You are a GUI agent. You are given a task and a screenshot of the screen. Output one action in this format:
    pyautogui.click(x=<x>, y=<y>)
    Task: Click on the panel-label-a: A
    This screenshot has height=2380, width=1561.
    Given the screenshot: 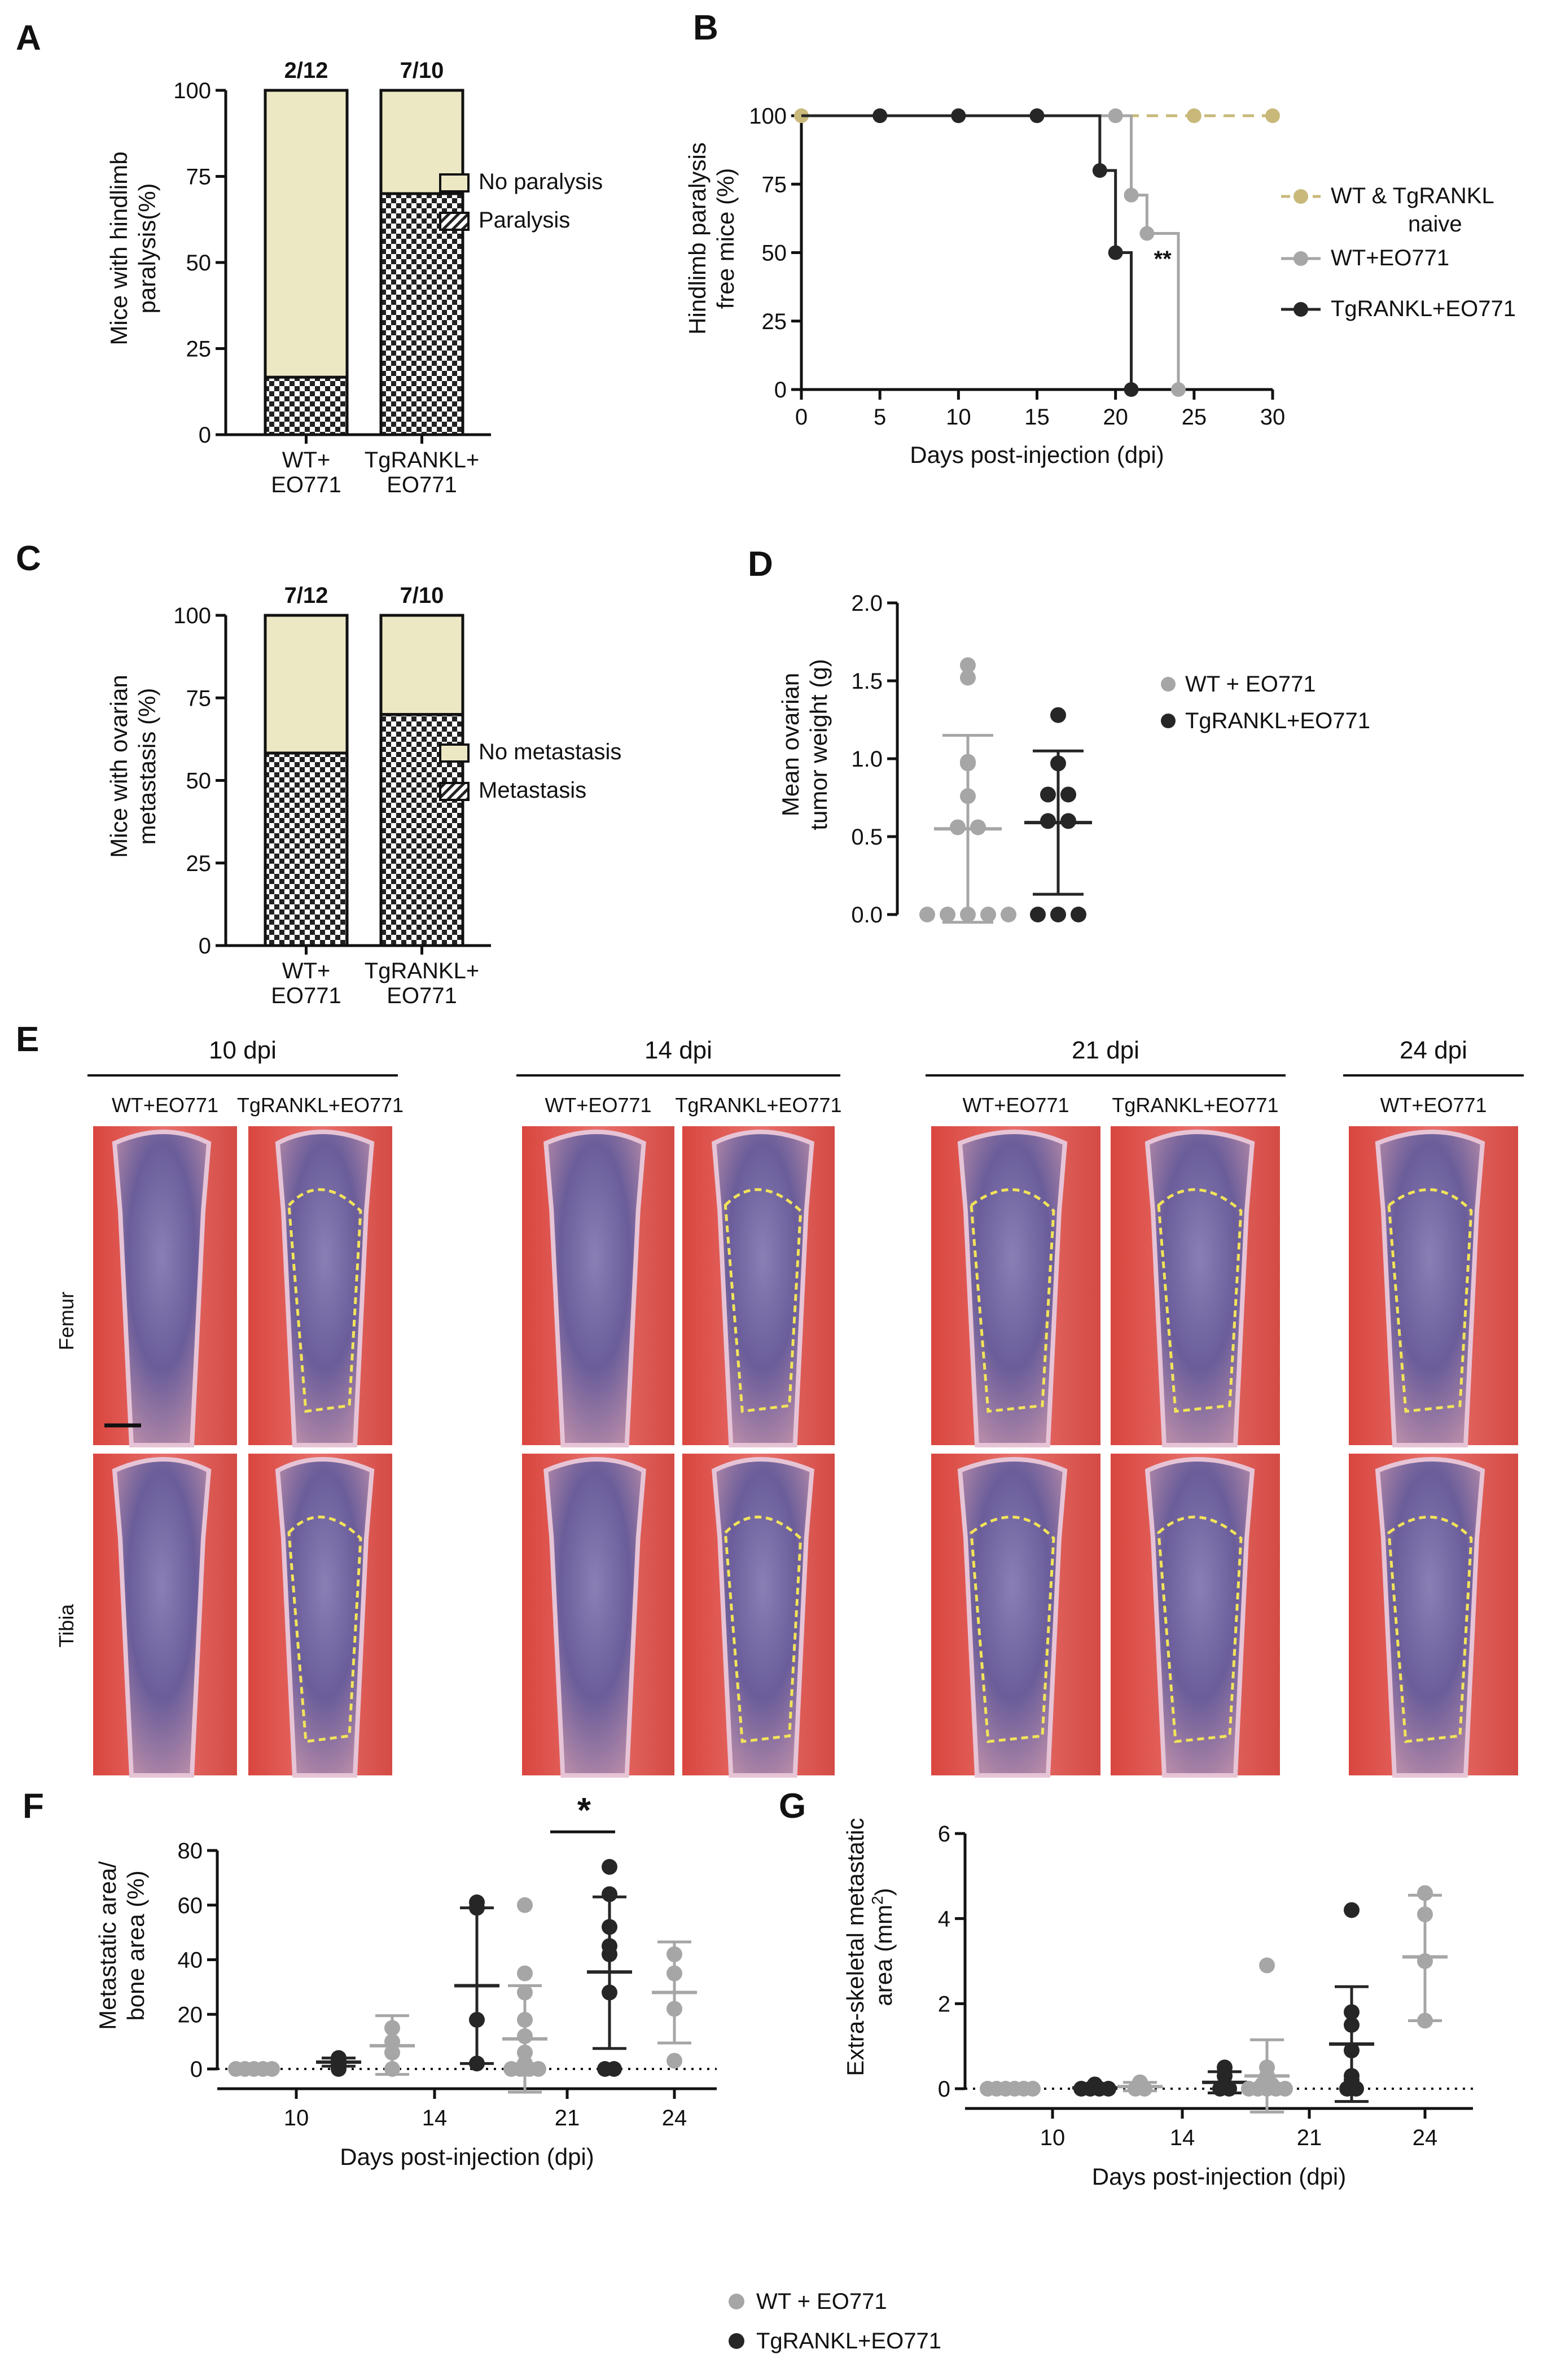 What is the action you would take?
    pyautogui.click(x=28, y=39)
    